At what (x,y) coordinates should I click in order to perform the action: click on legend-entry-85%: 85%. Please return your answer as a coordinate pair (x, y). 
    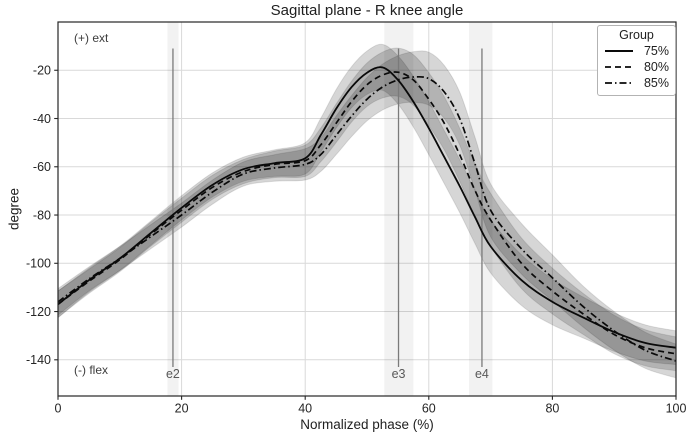
    Looking at the image, I should click on (636, 83).